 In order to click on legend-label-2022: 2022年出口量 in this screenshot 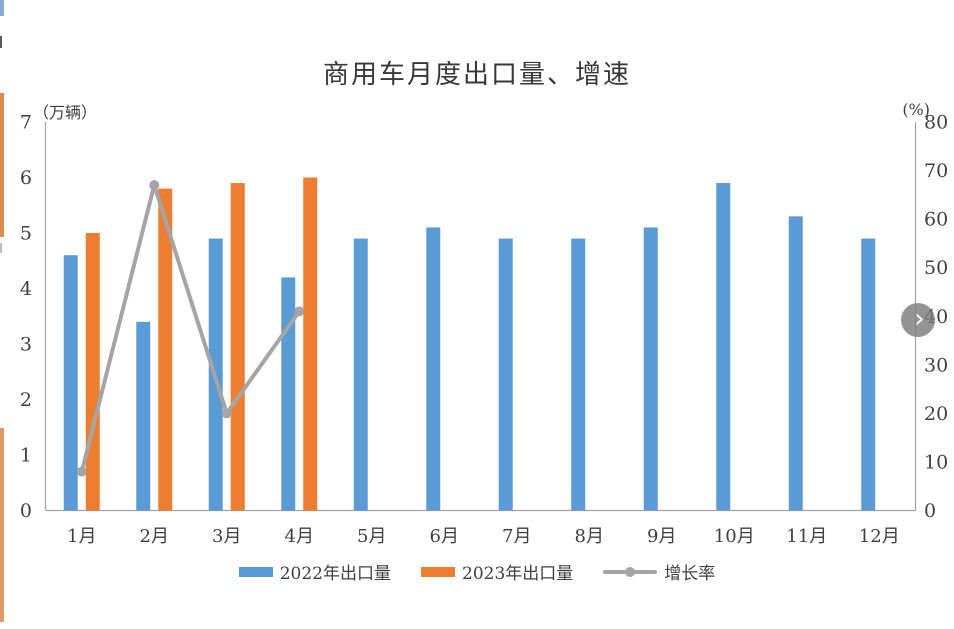, I will do `click(335, 574)`.